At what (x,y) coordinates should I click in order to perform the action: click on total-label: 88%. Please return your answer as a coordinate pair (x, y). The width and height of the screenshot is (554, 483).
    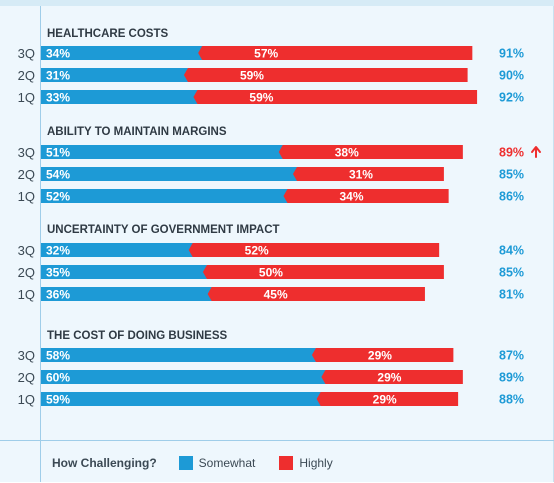
    Looking at the image, I should click on (511, 400).